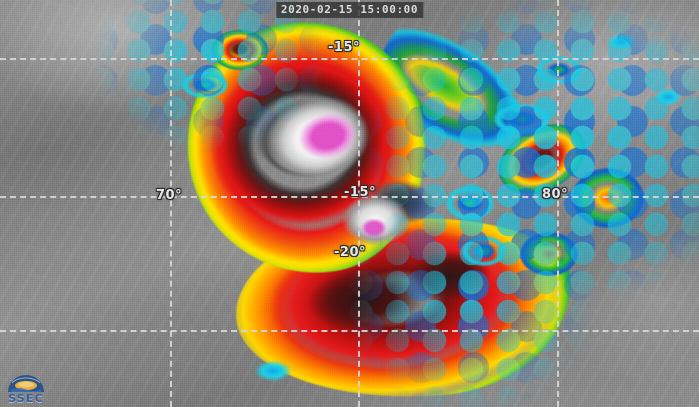  I want to click on lat-label-minus15-north: -15°, so click(344, 47).